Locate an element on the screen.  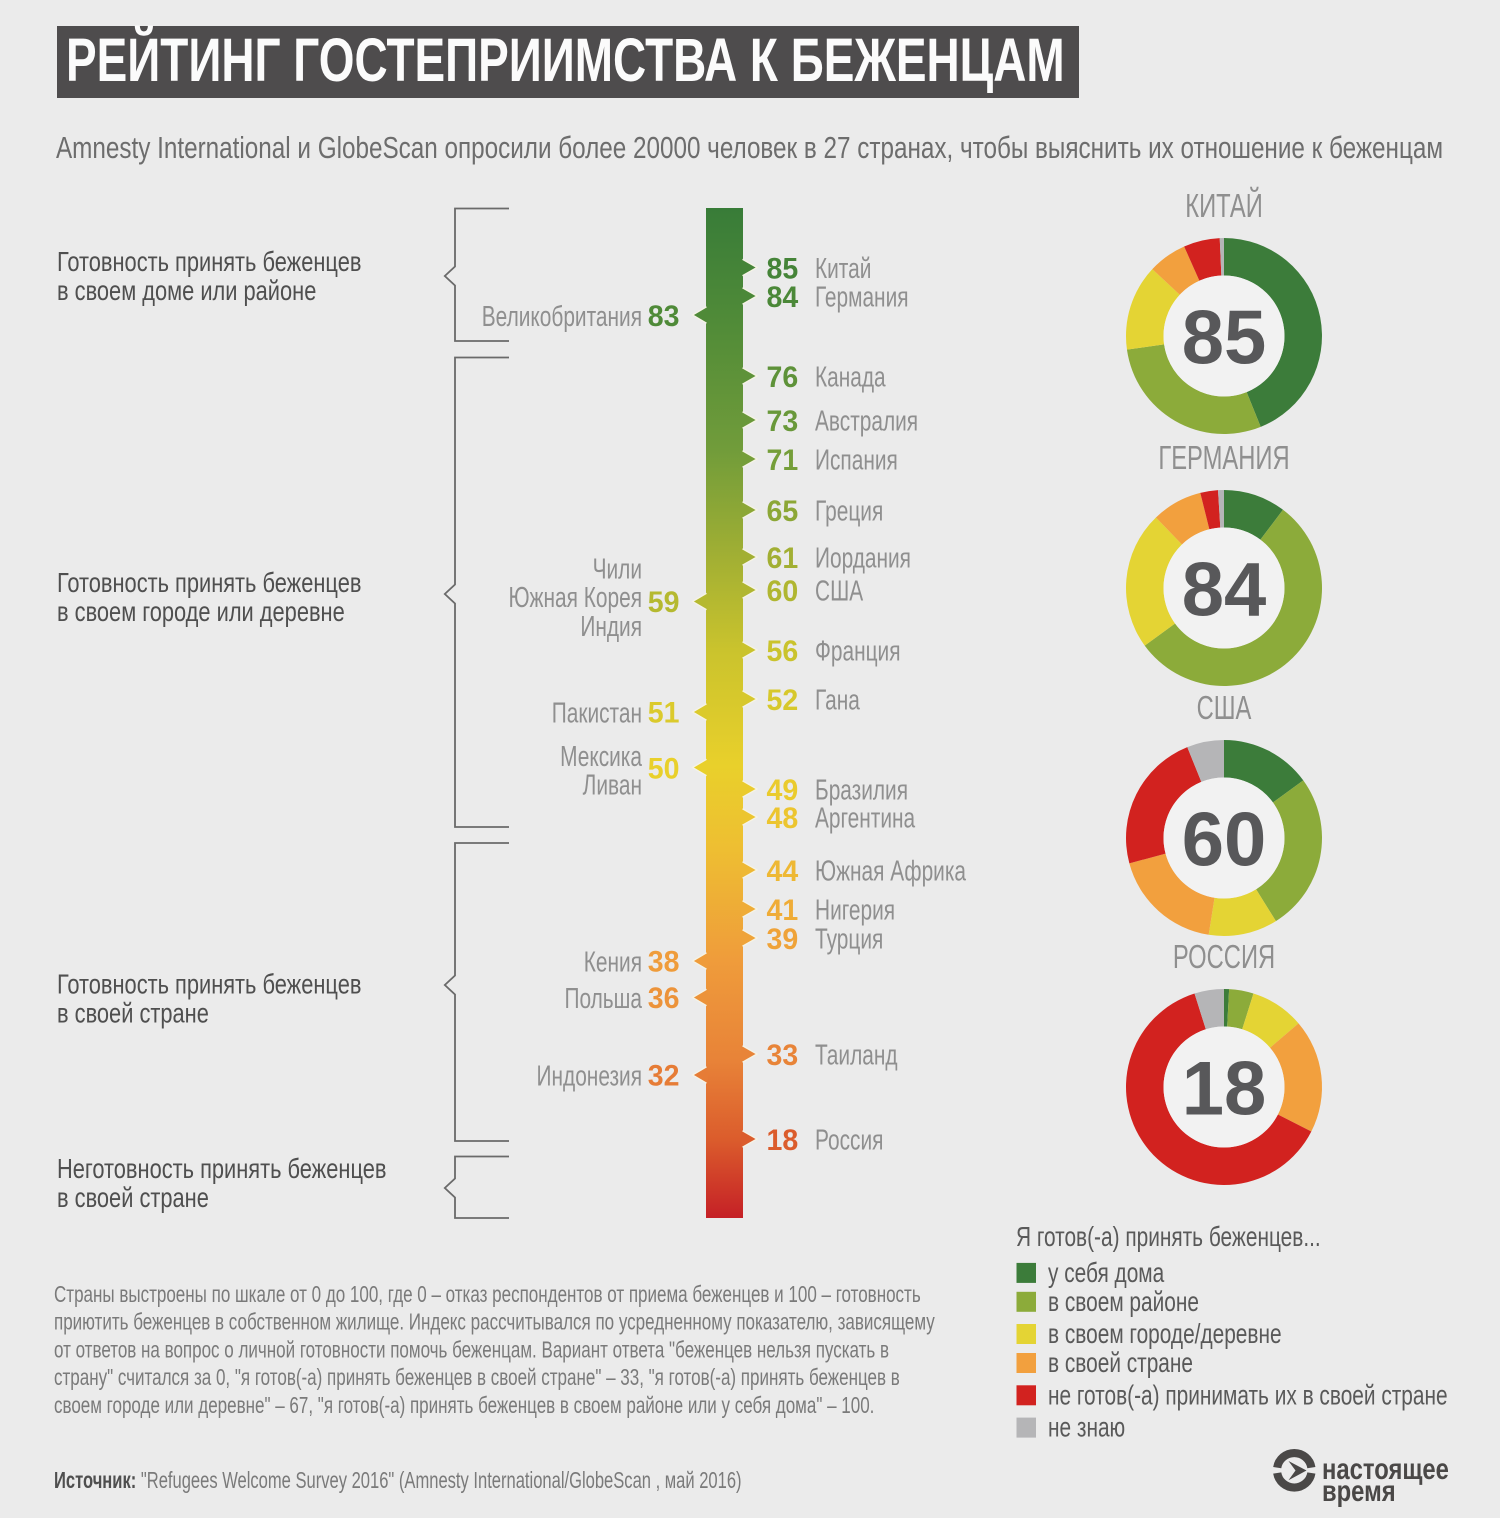
svg-text: Гана is located at coordinates (838, 700).